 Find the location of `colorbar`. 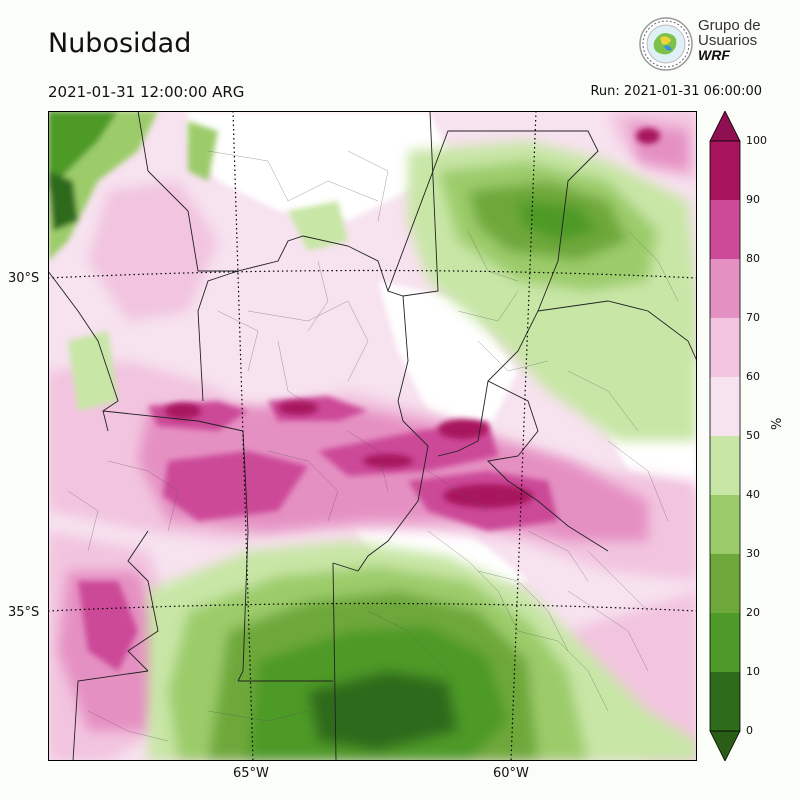

colorbar is located at coordinates (725, 436).